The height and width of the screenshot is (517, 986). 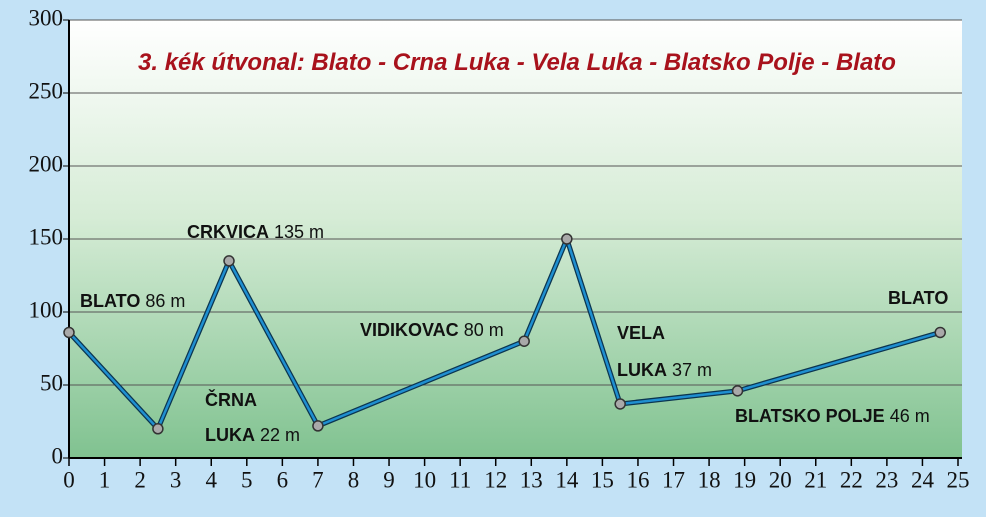 I want to click on point-name: ČRNA, so click(x=231, y=399).